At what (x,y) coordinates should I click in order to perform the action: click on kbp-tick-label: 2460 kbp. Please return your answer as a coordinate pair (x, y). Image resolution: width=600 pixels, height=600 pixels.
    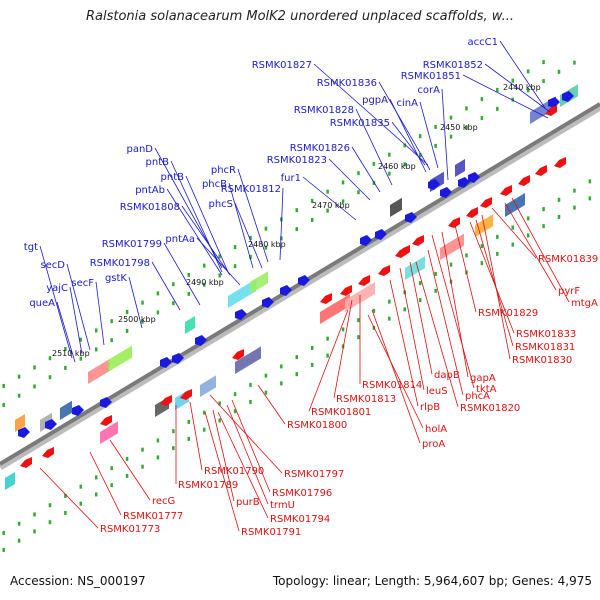
    Looking at the image, I should click on (397, 166).